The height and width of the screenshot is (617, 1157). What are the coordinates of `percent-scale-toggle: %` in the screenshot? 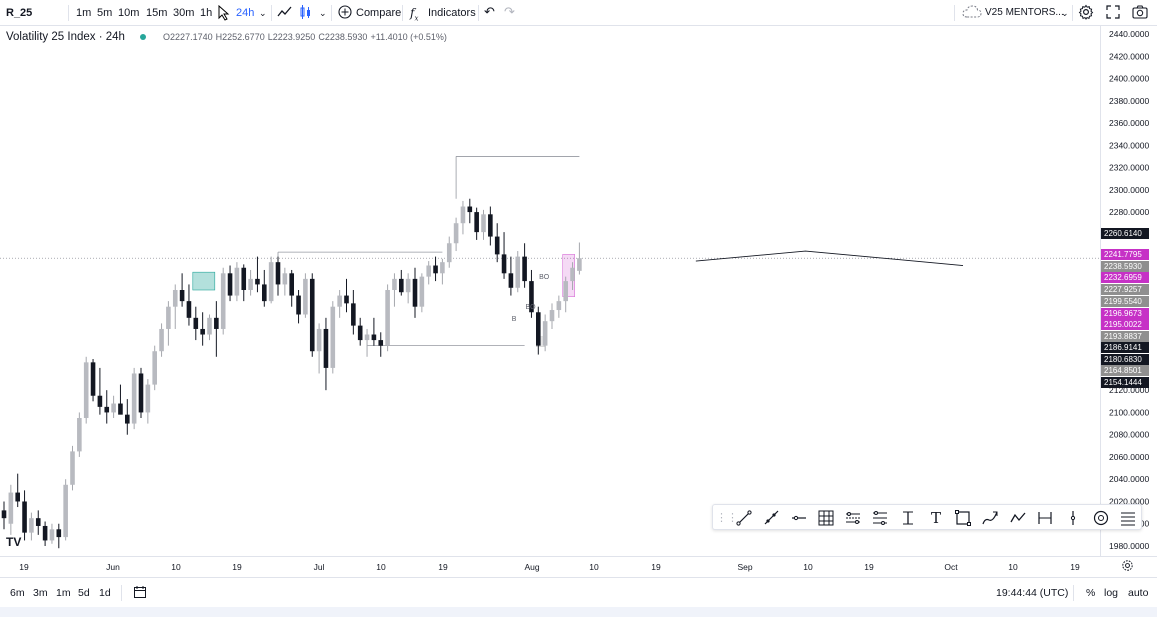 It's located at (1091, 593).